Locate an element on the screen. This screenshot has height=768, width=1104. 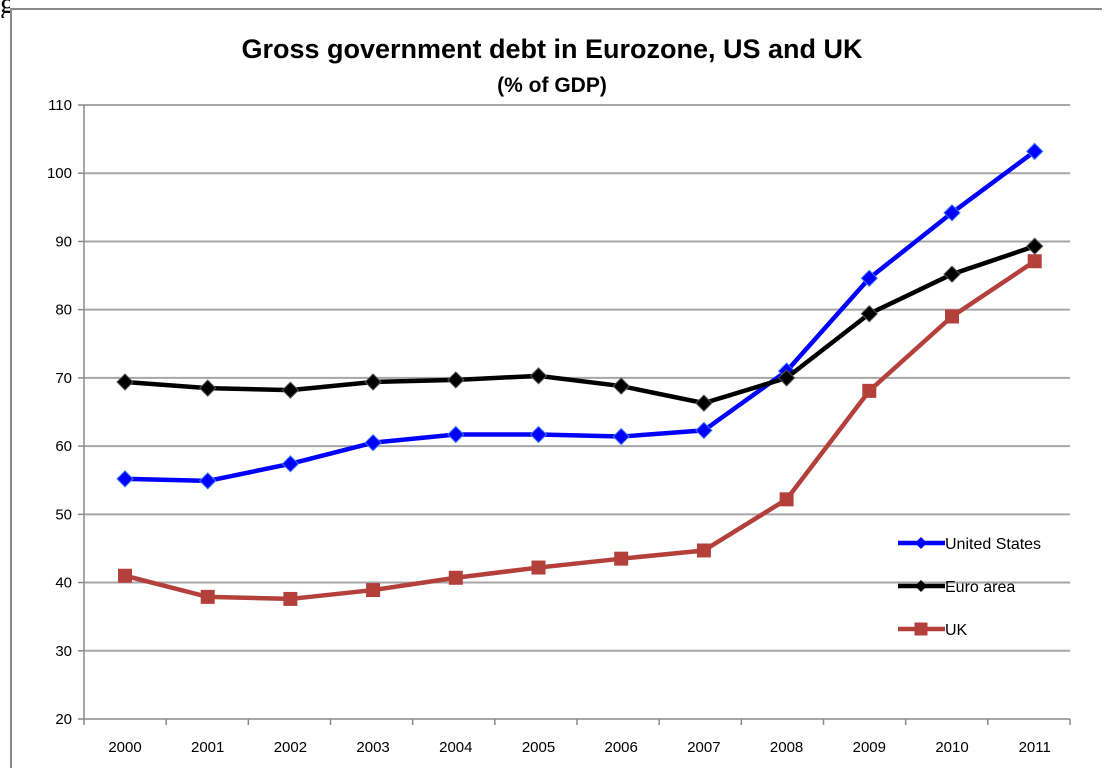
legend: United States Euro area UK is located at coordinates (969, 587).